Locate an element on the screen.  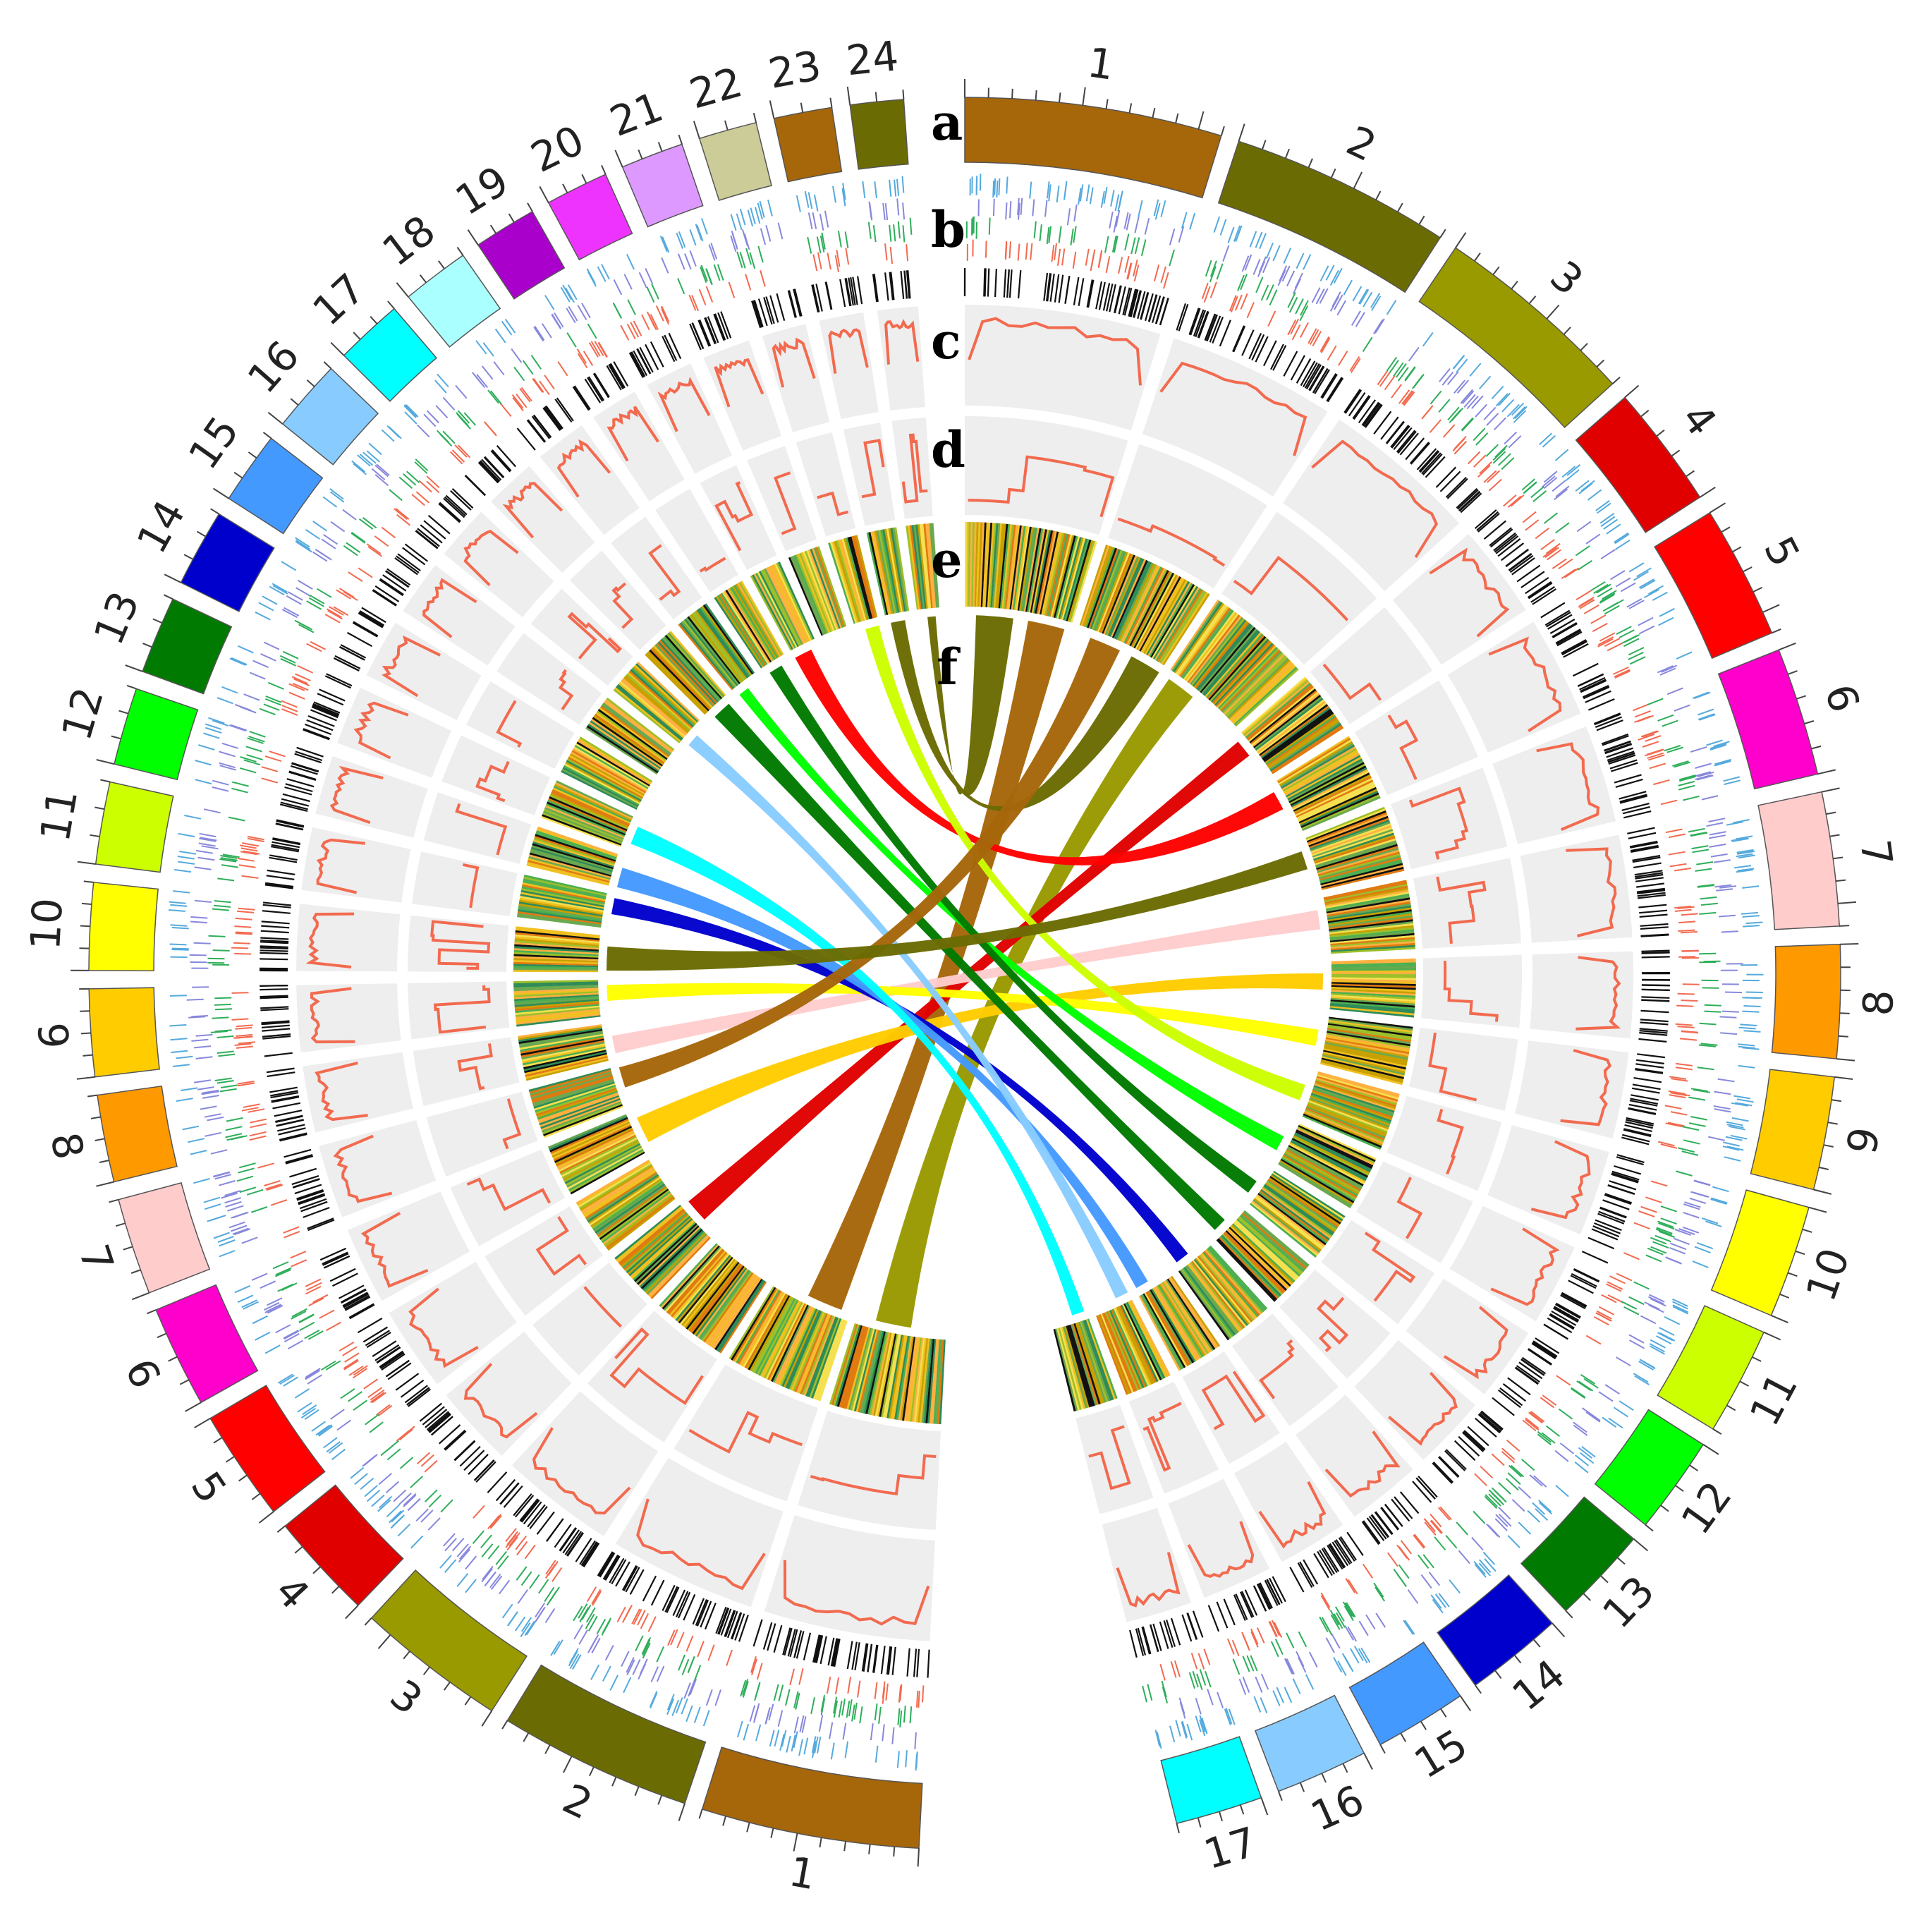
left-chr-11-heat-cell is located at coordinates (562, 898).